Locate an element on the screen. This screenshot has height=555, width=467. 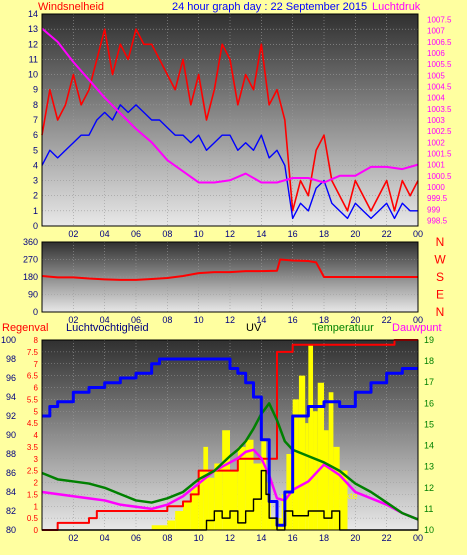
humidity-tick-label: 88 is located at coordinates (11, 454).